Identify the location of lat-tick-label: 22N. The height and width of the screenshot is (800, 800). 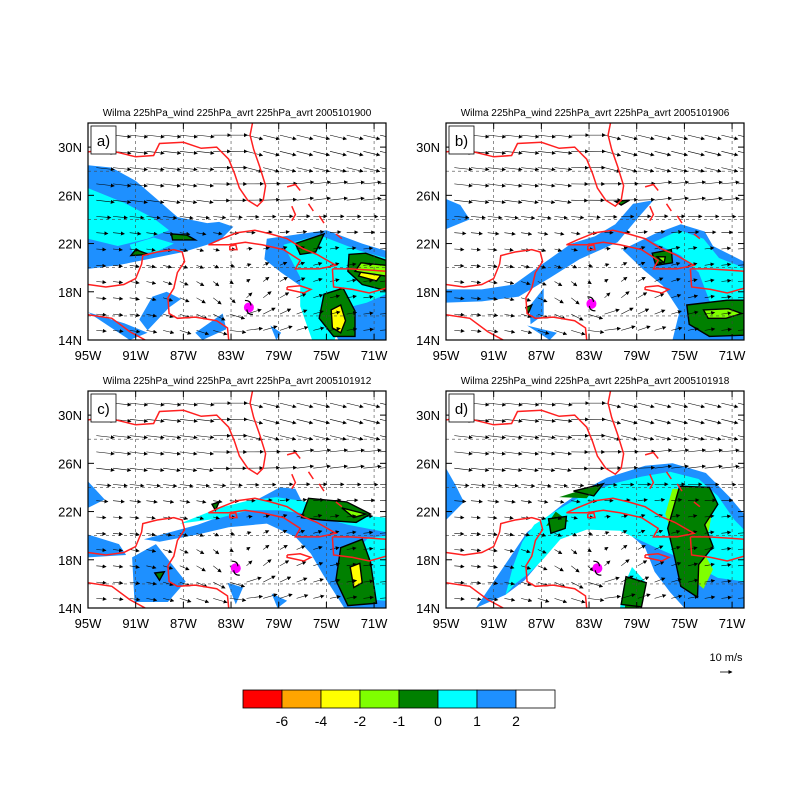
(70, 244).